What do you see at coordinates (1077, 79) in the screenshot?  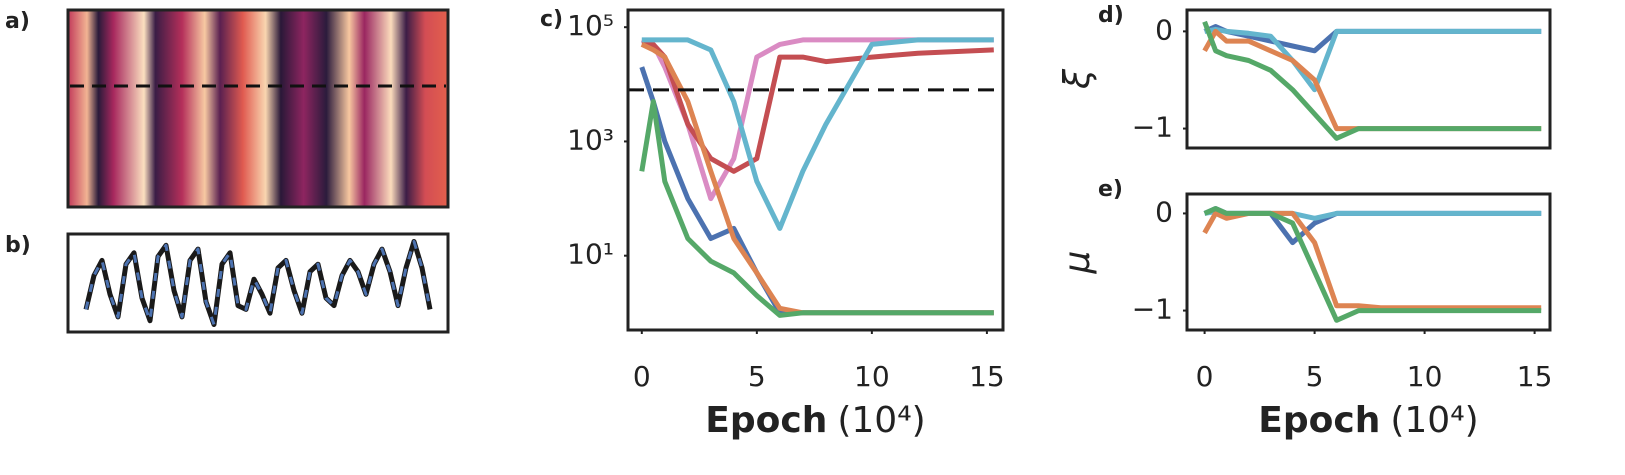 I see `y-axis-label: ξ` at bounding box center [1077, 79].